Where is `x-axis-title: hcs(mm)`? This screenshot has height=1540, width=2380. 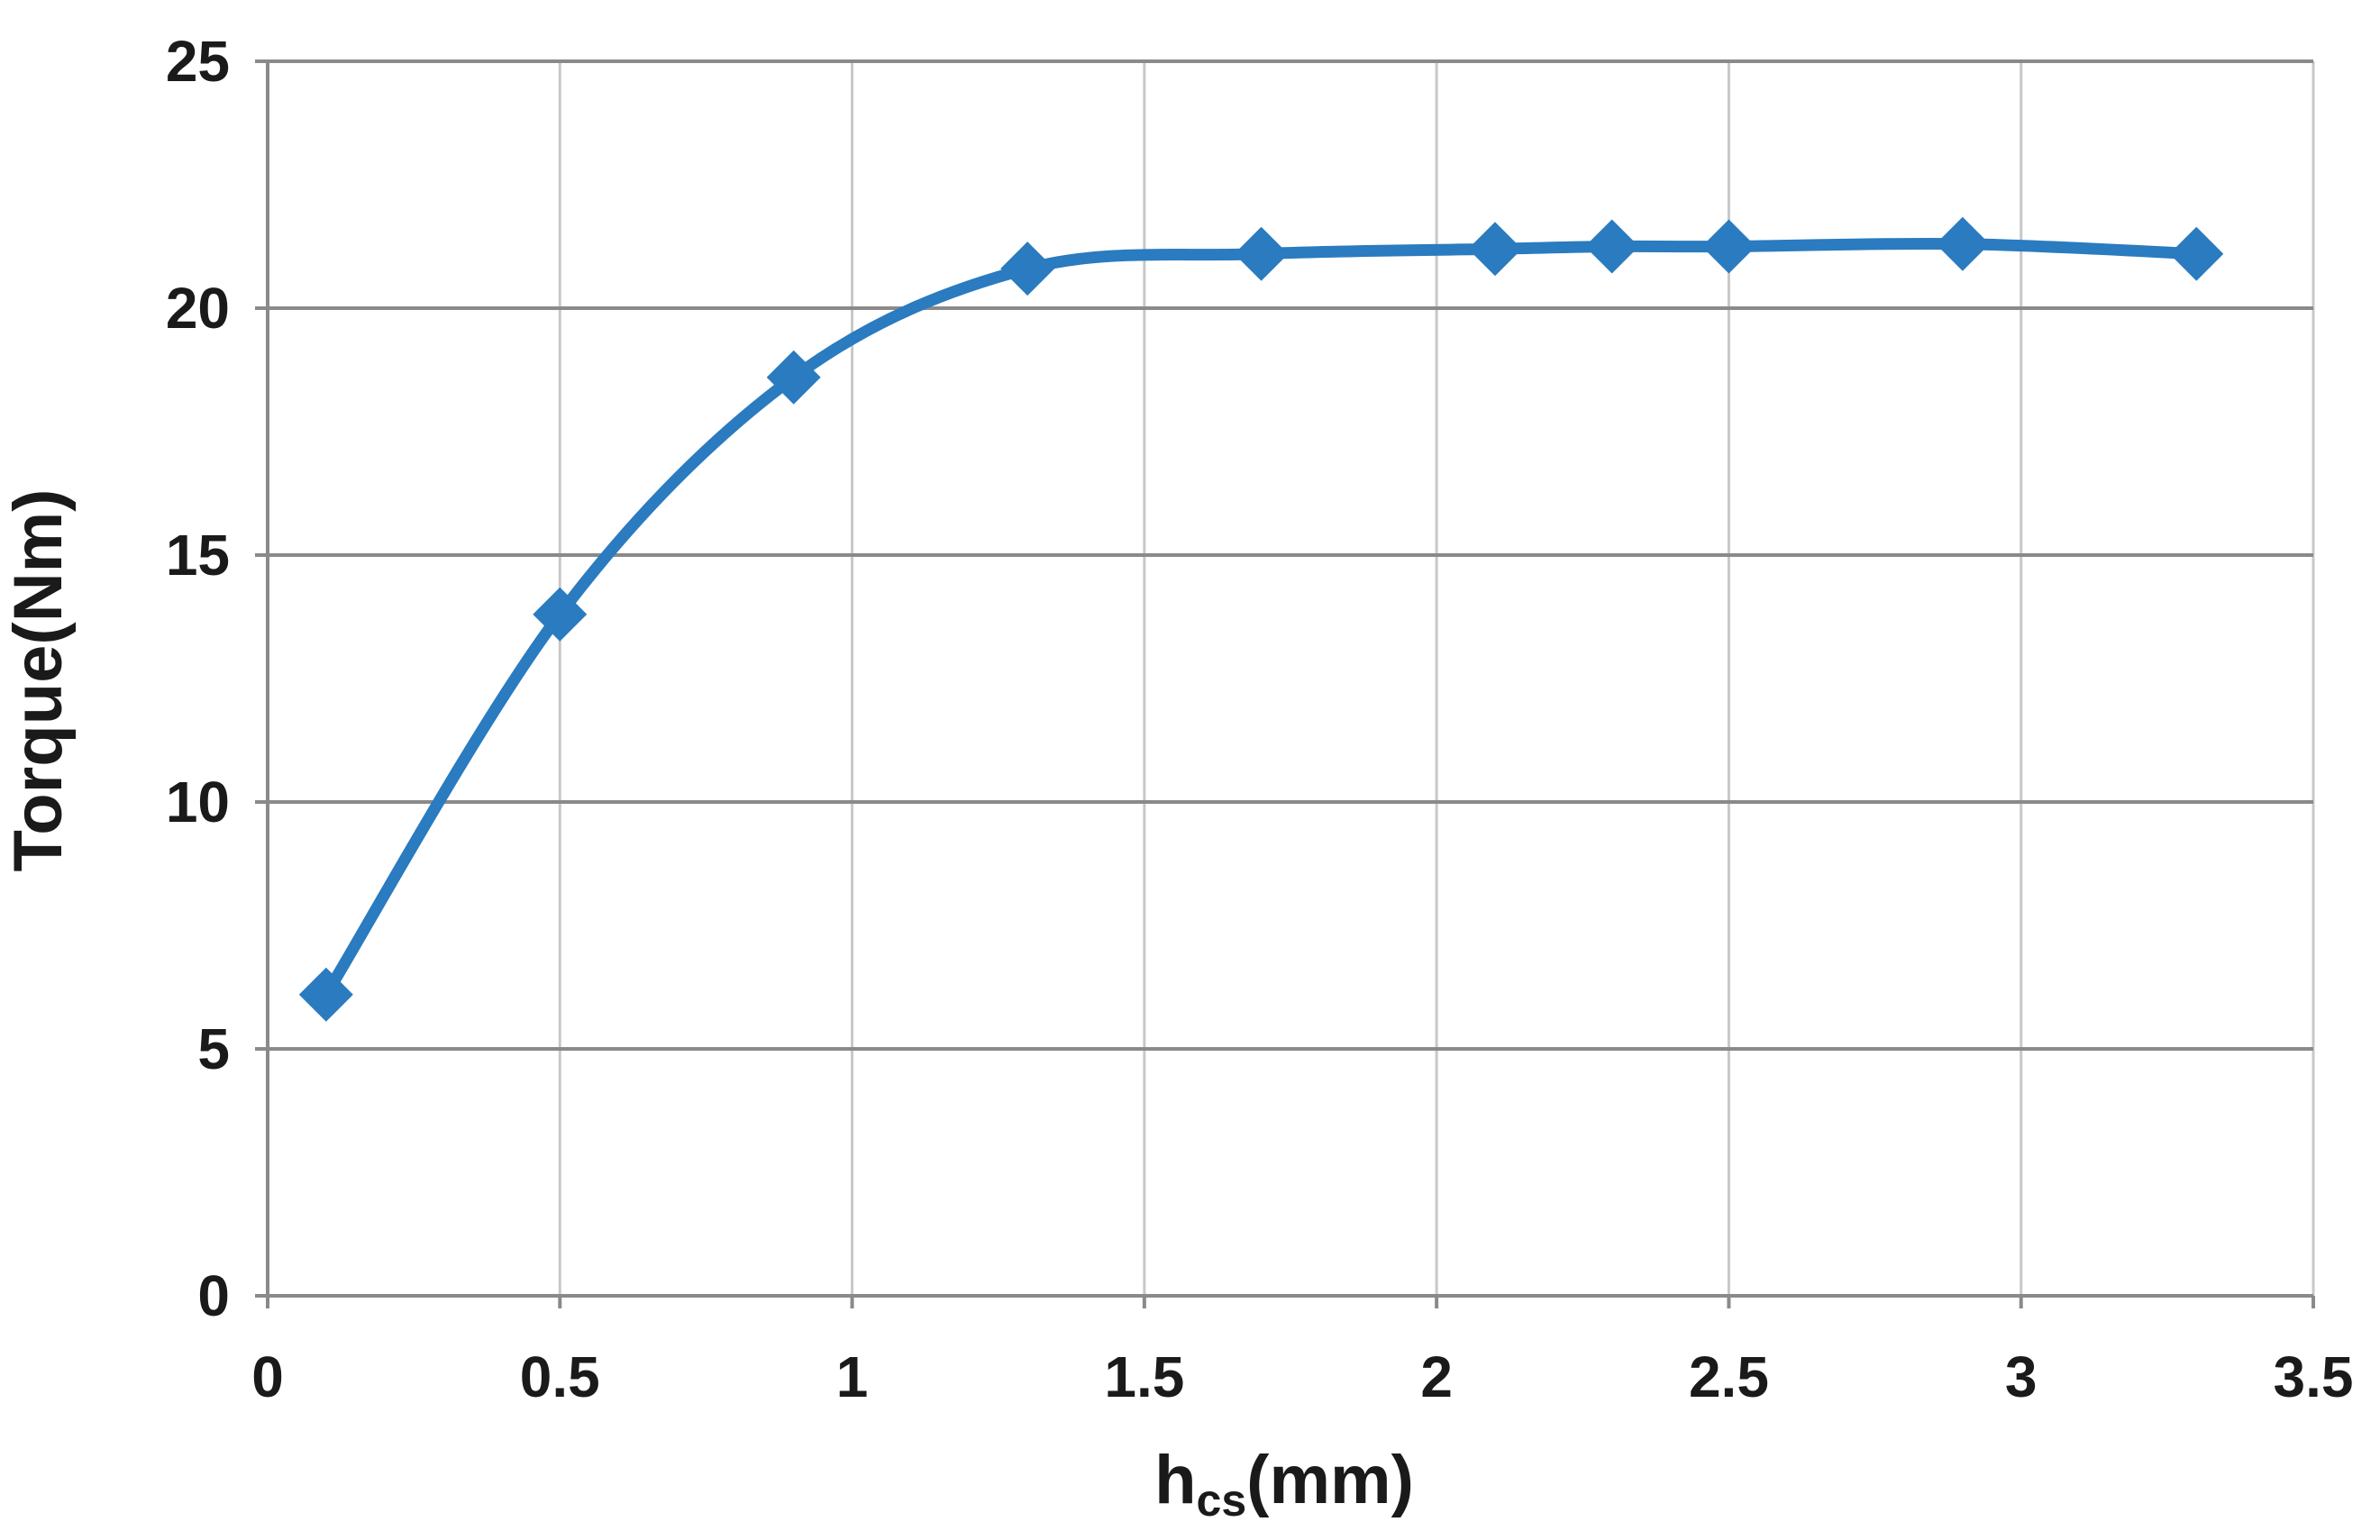
x-axis-title: hcs(mm) is located at coordinates (1284, 1484).